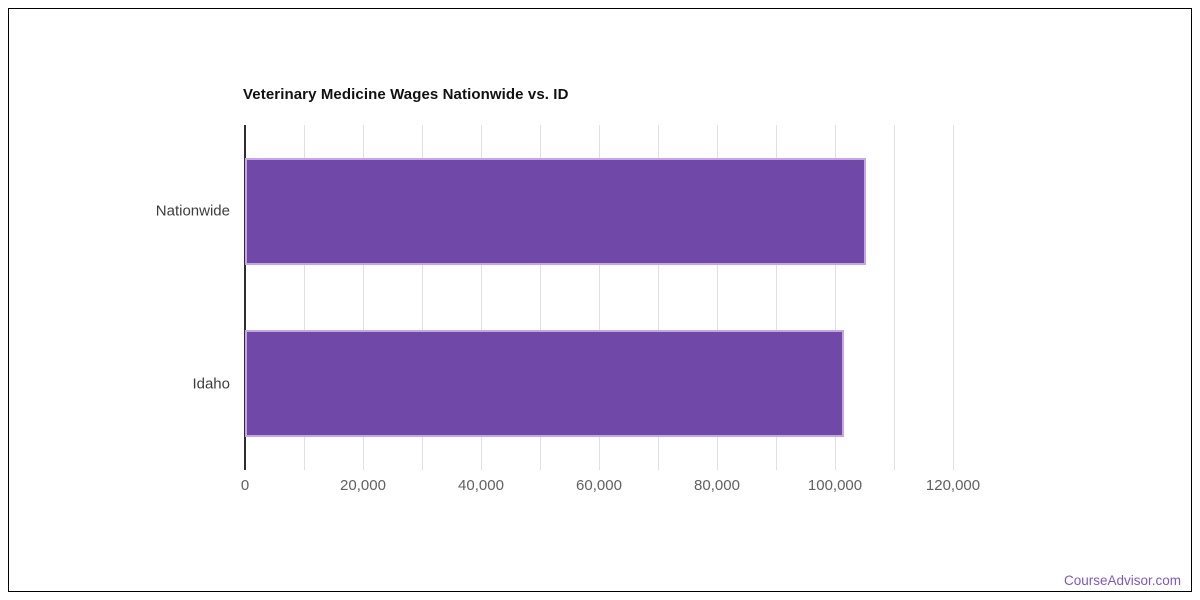  What do you see at coordinates (953, 485) in the screenshot?
I see `x-tick-label-120000: 120,000` at bounding box center [953, 485].